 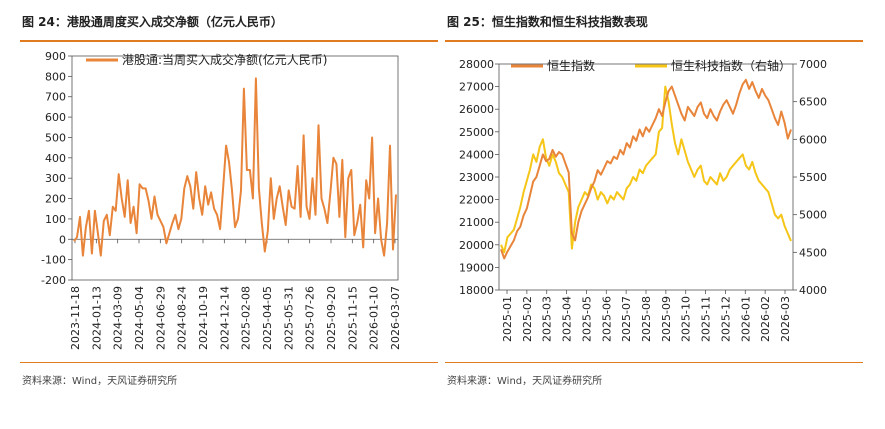 What do you see at coordinates (62, 239) in the screenshot?
I see `y-tick-label: 0` at bounding box center [62, 239].